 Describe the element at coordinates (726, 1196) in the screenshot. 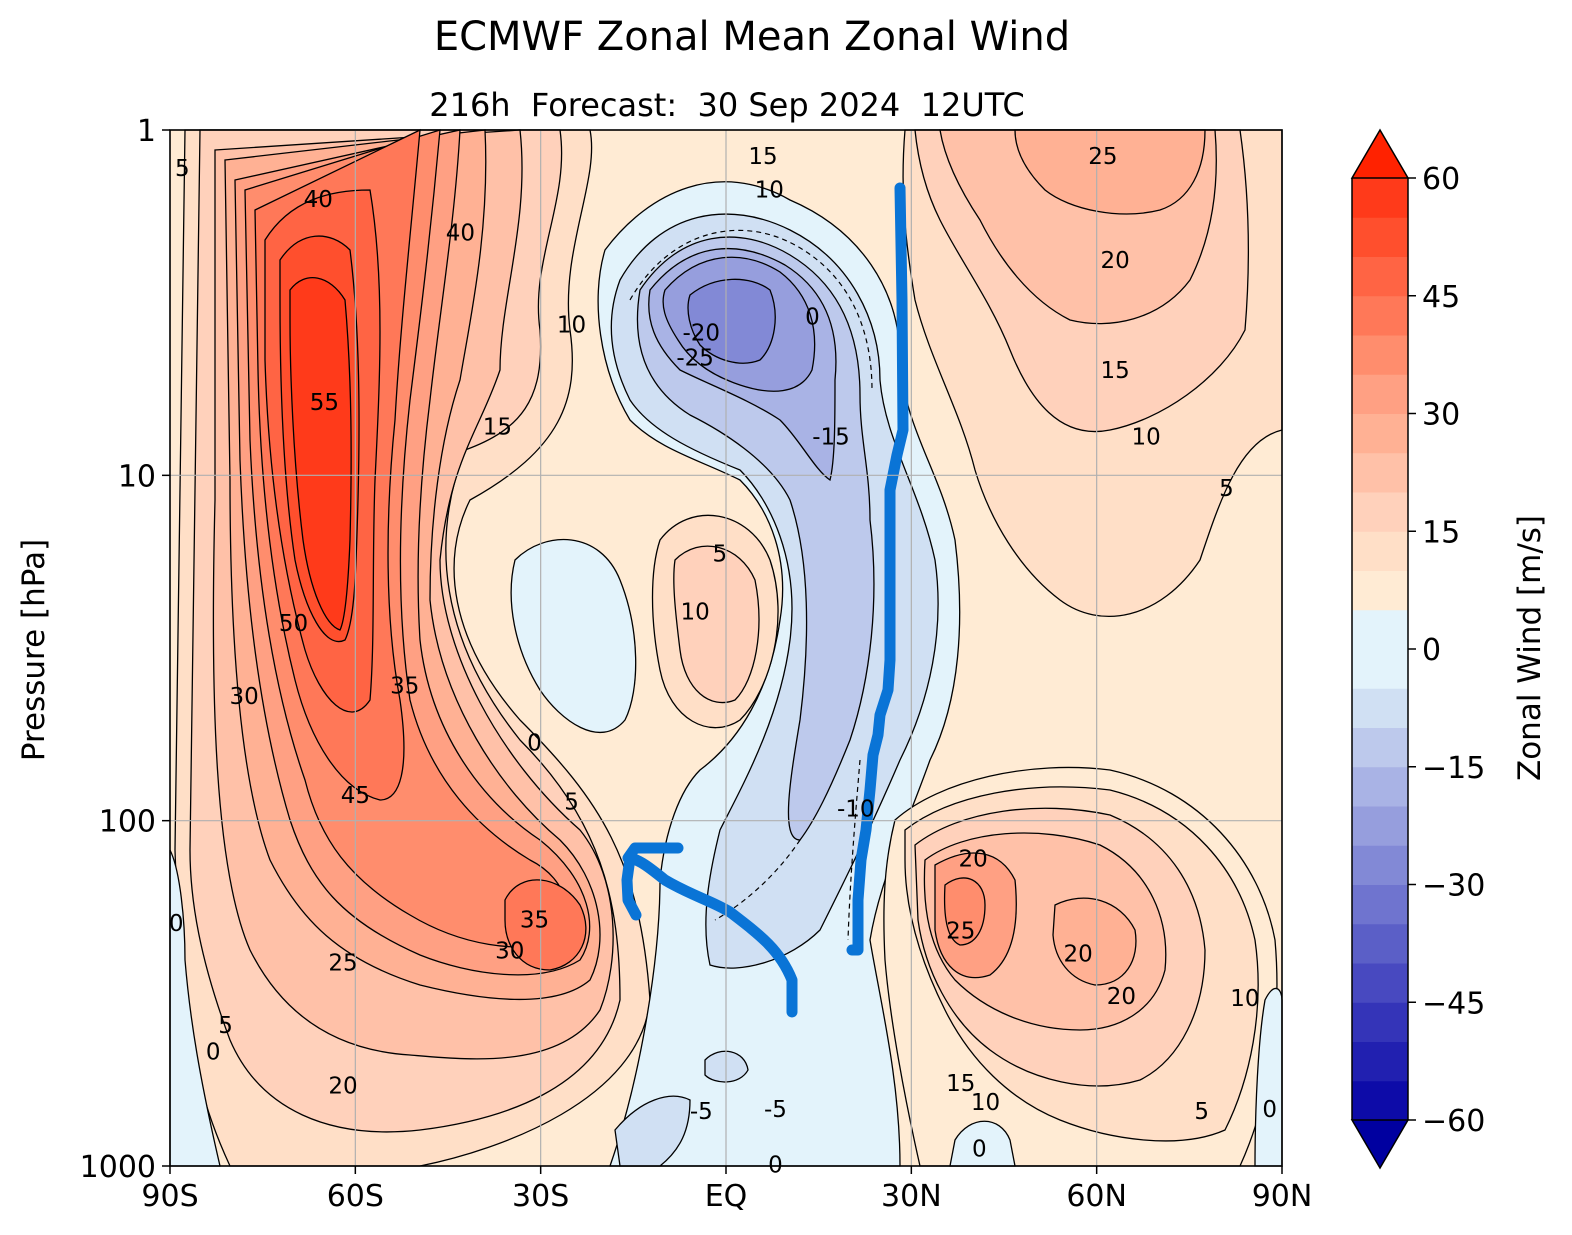

I see `x-tick-label: EQ` at that location.